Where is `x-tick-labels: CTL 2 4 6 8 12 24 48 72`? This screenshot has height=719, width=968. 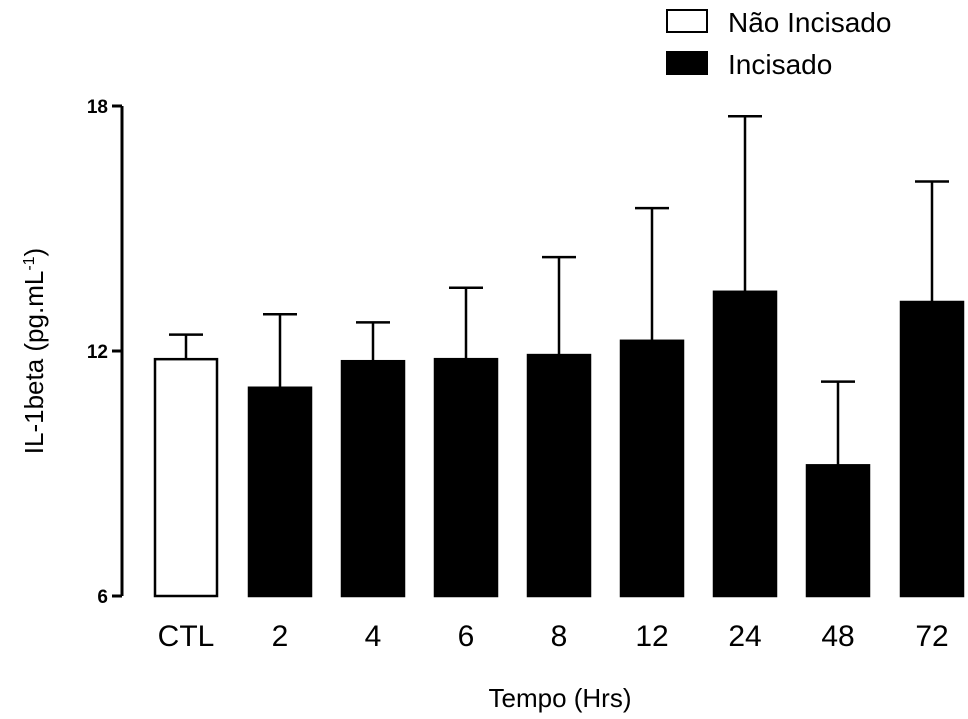 x-tick-labels: CTL 2 4 6 8 12 24 48 72 is located at coordinates (553, 636).